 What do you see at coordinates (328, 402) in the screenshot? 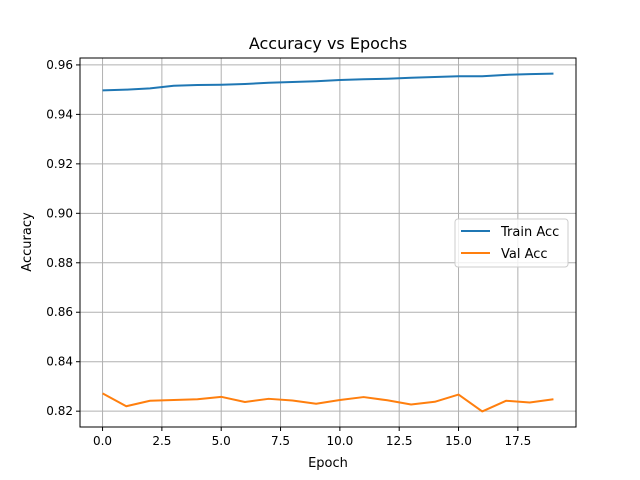
I see `series-line-val-acc` at bounding box center [328, 402].